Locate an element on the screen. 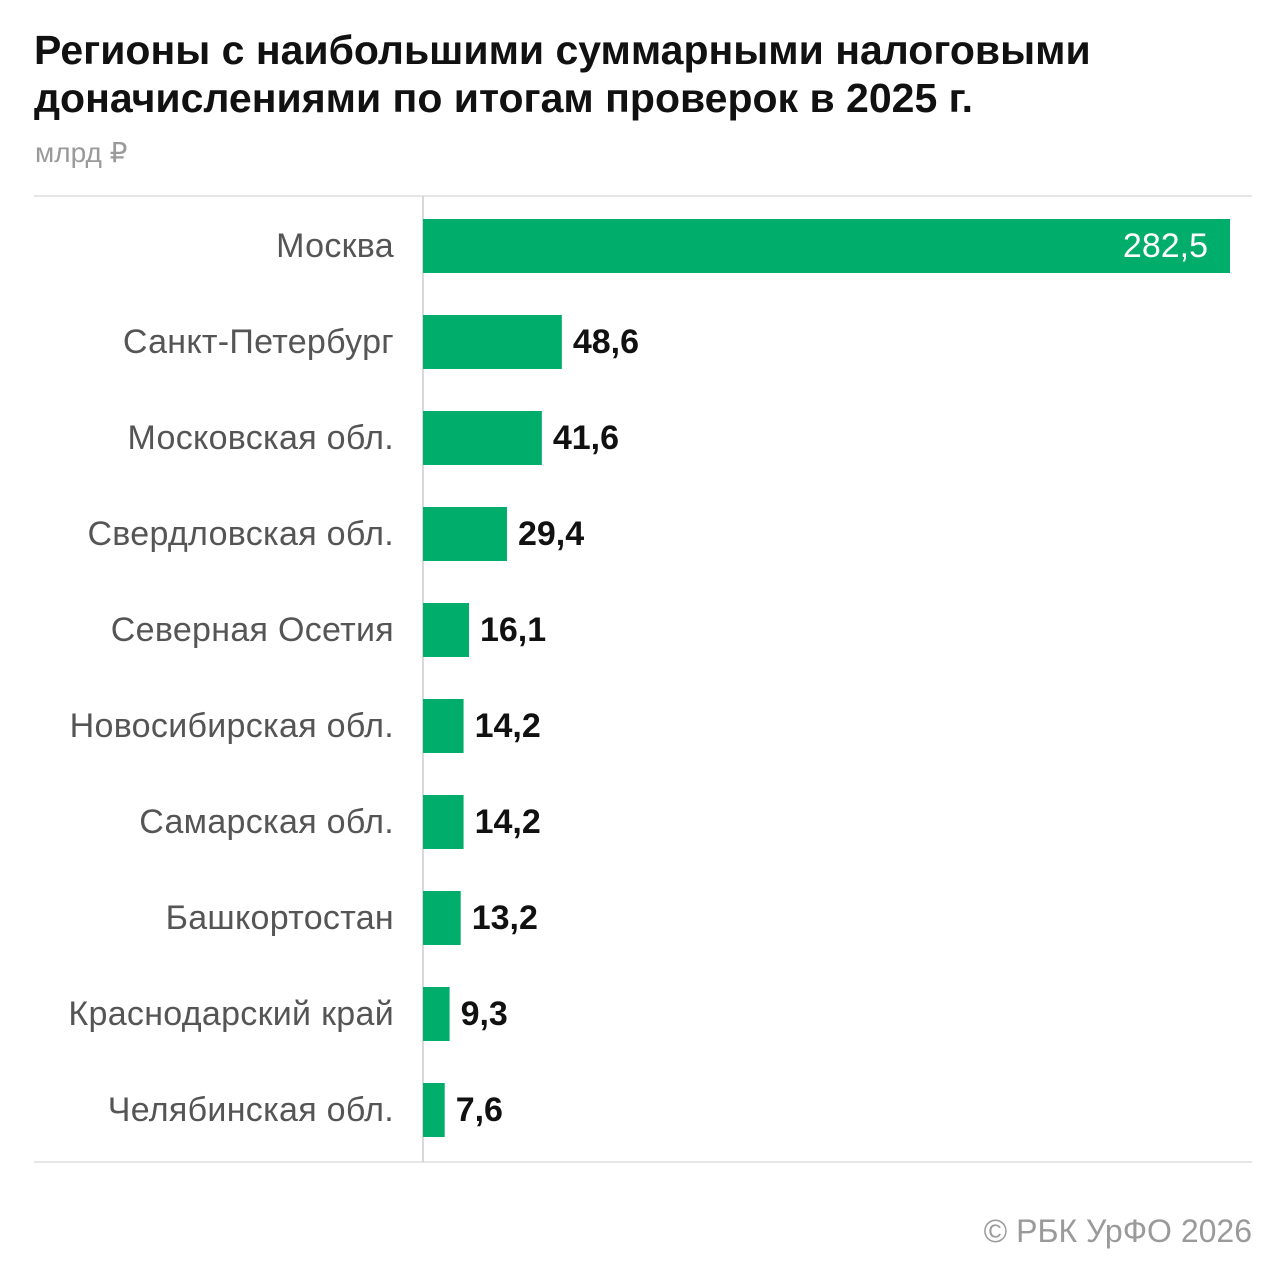 The height and width of the screenshot is (1280, 1280). value-label: 9,3 is located at coordinates (484, 1014).